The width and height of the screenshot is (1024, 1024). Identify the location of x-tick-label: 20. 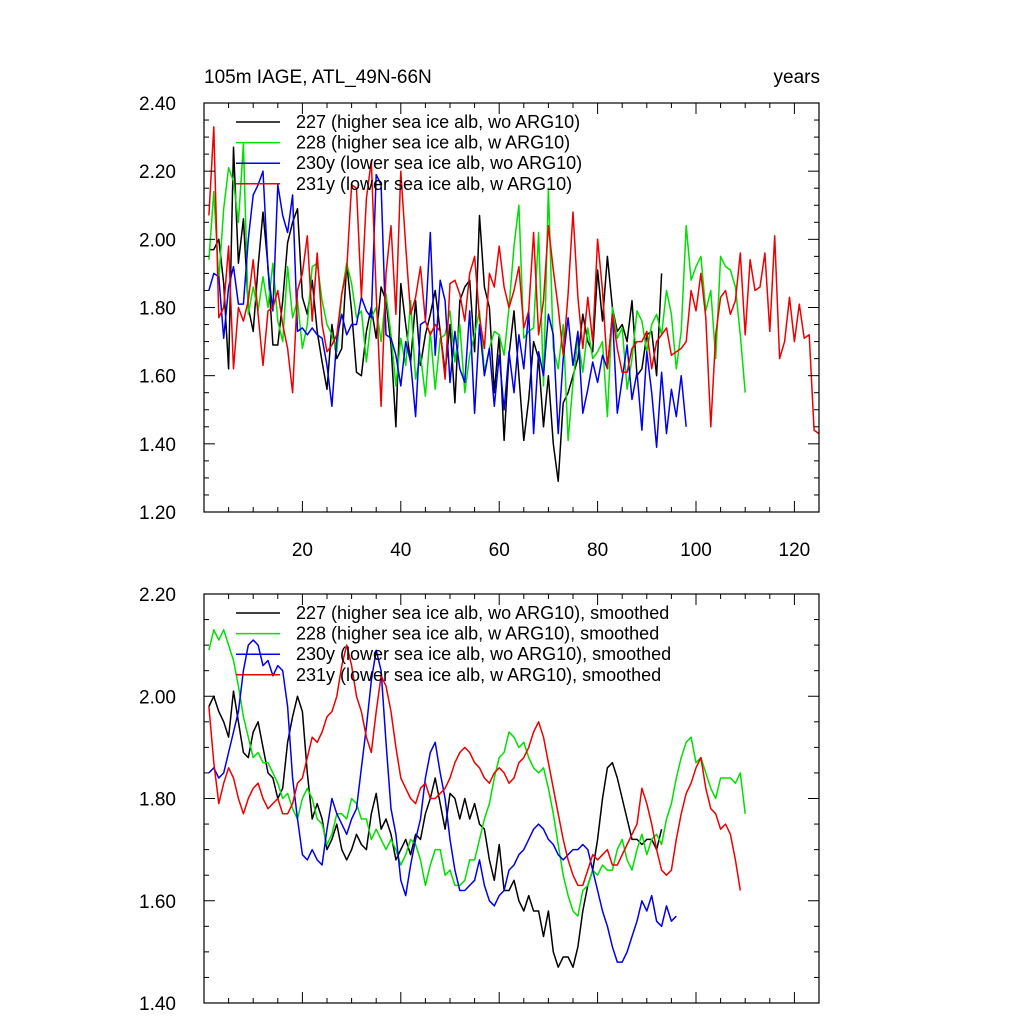
(302, 550).